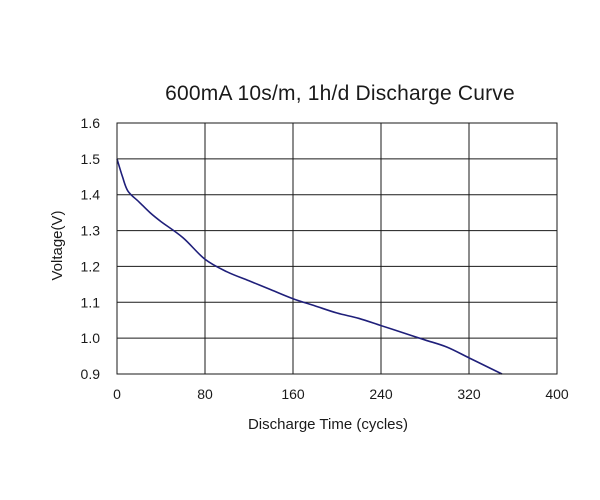 This screenshot has height=500, width=600. I want to click on y-tick-label: 0.9, so click(91, 374).